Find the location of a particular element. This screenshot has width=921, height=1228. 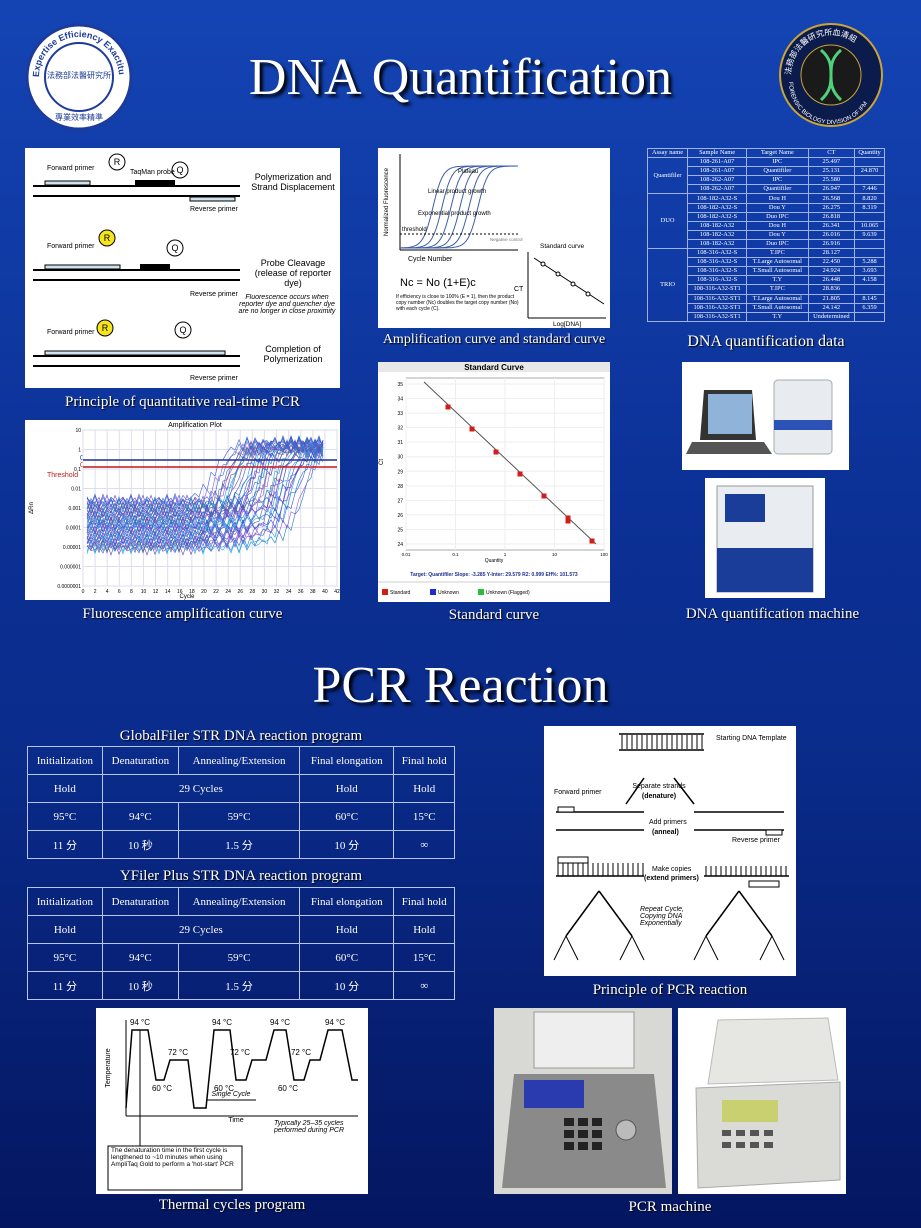

x-tick-label: 38 is located at coordinates (313, 592).